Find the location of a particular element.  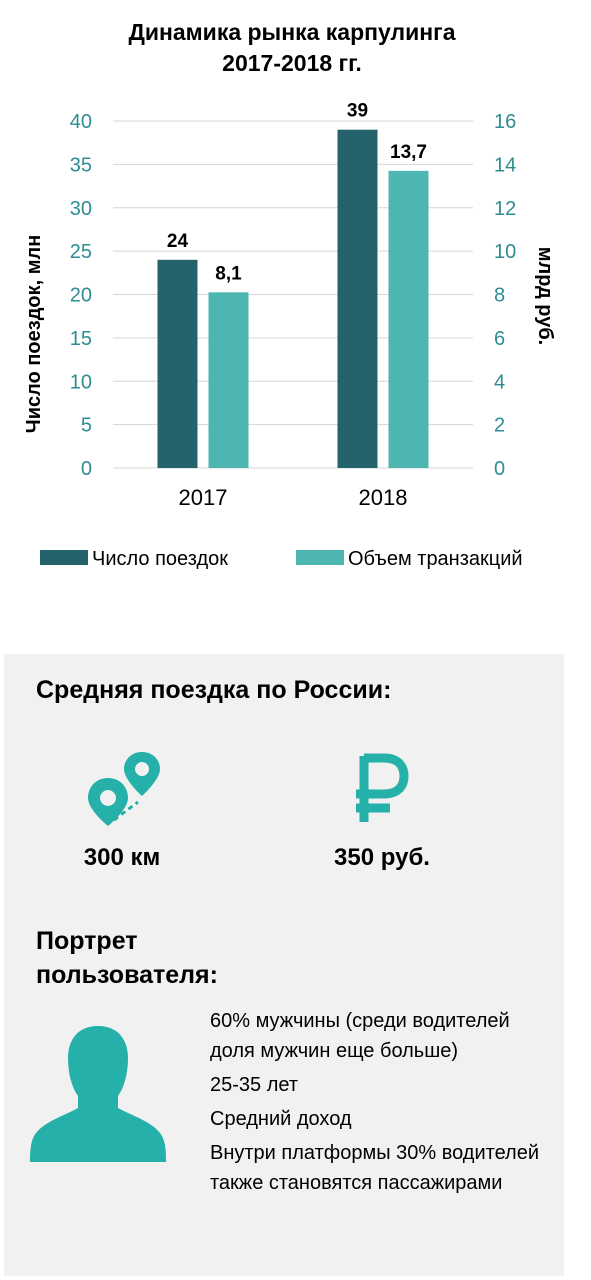

portrait-heading: Портрет пользователя: is located at coordinates (127, 958).